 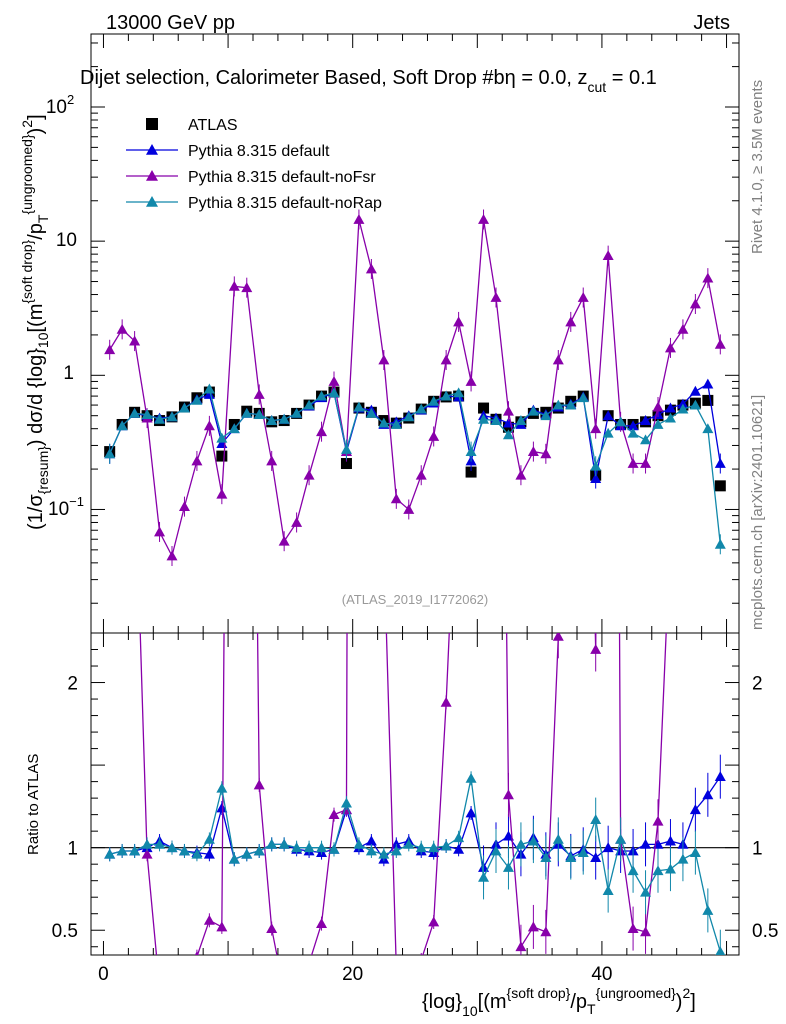 I want to click on y-axis-label-ratio: Ratio to ATLAS, so click(x=33, y=804).